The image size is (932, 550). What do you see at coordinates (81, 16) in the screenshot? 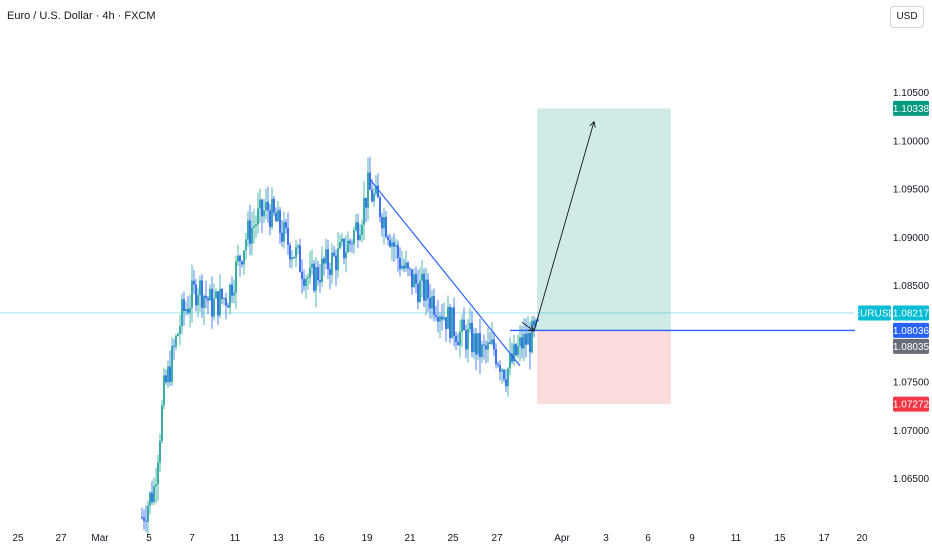
I see `chart-title: Euro / U.S. Dollar · 4h · FXCM` at bounding box center [81, 16].